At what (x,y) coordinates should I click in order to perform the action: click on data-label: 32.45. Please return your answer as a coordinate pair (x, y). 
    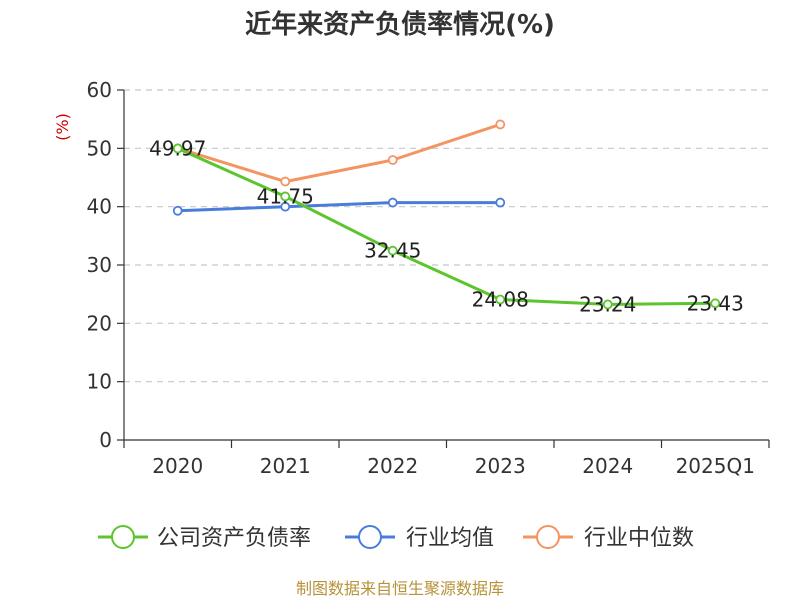
    Looking at the image, I should click on (392, 251).